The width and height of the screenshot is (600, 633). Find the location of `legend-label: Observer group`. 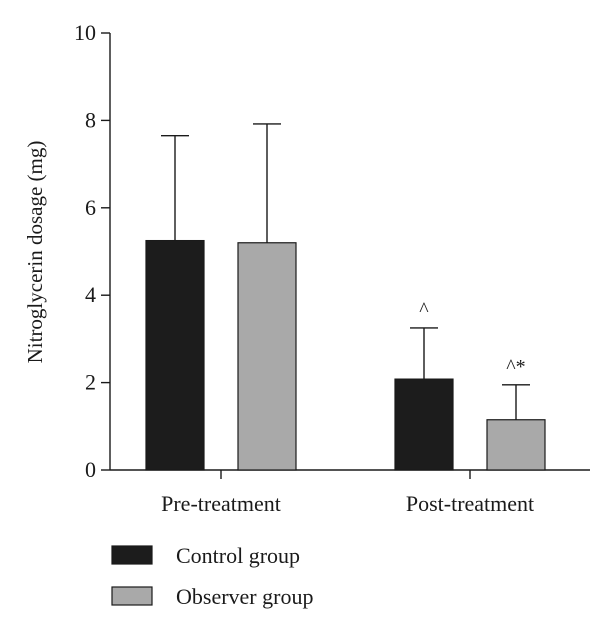

legend-label: Observer group is located at coordinates (244, 596).